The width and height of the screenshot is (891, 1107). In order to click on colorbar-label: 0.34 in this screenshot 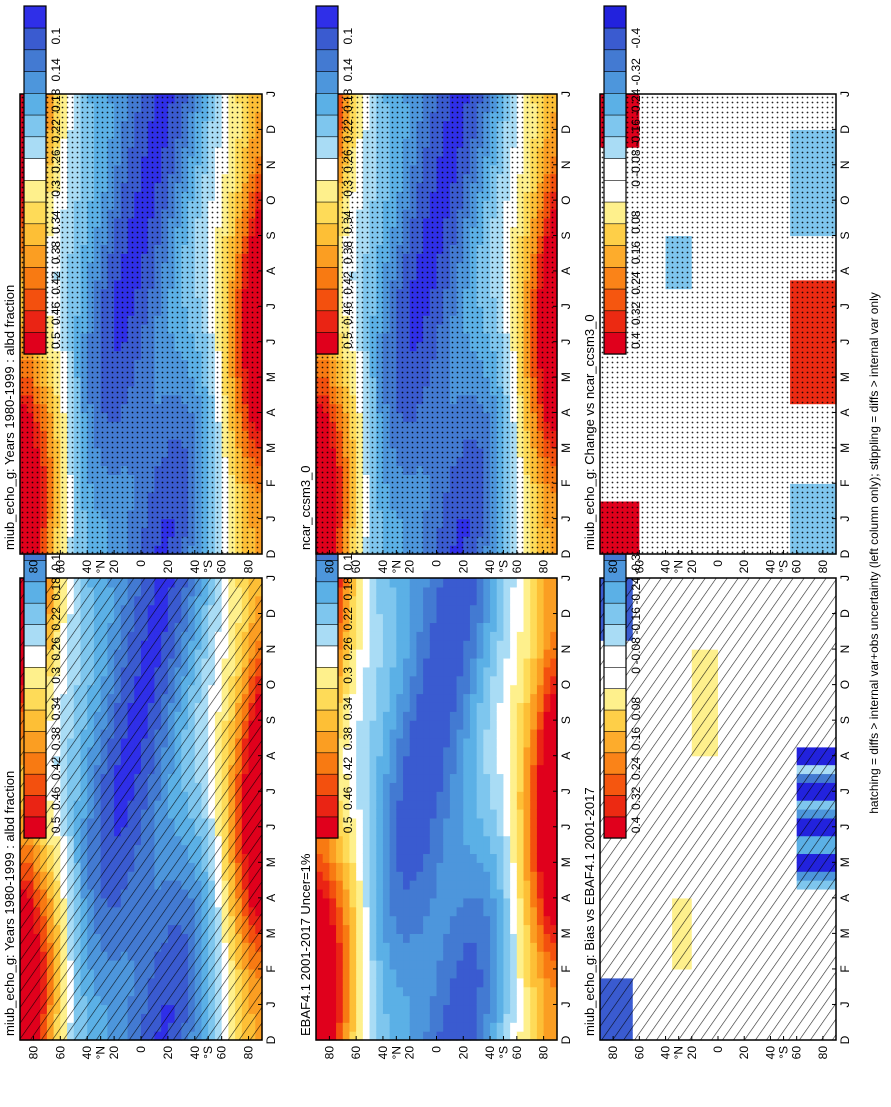, I will do `click(56, 709)`.